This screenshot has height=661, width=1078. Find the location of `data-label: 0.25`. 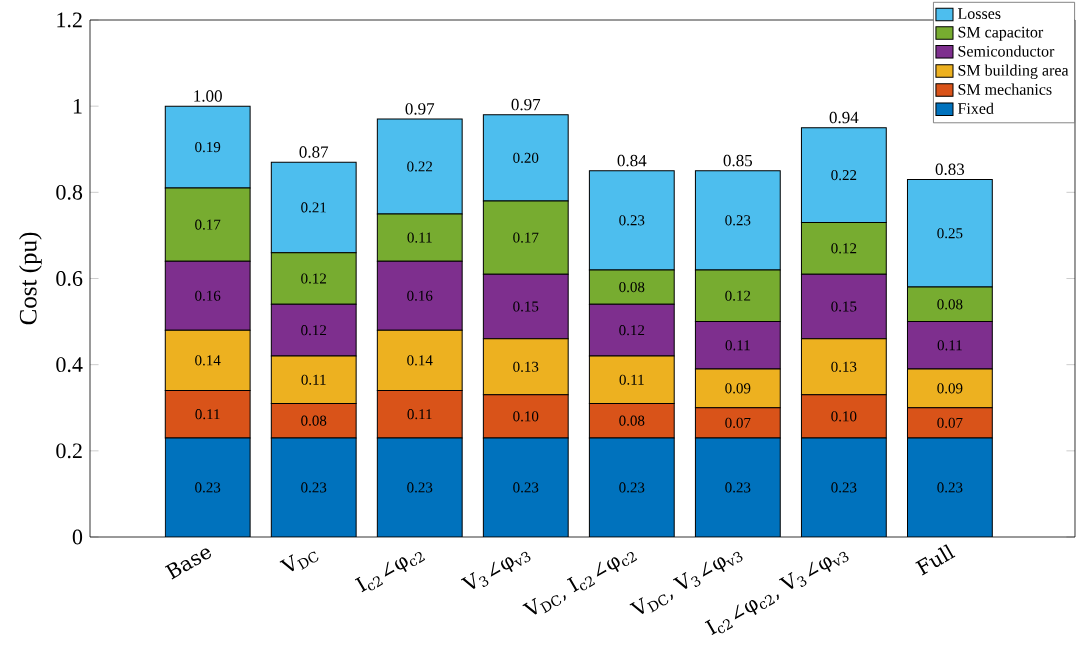

data-label: 0.25 is located at coordinates (950, 233).